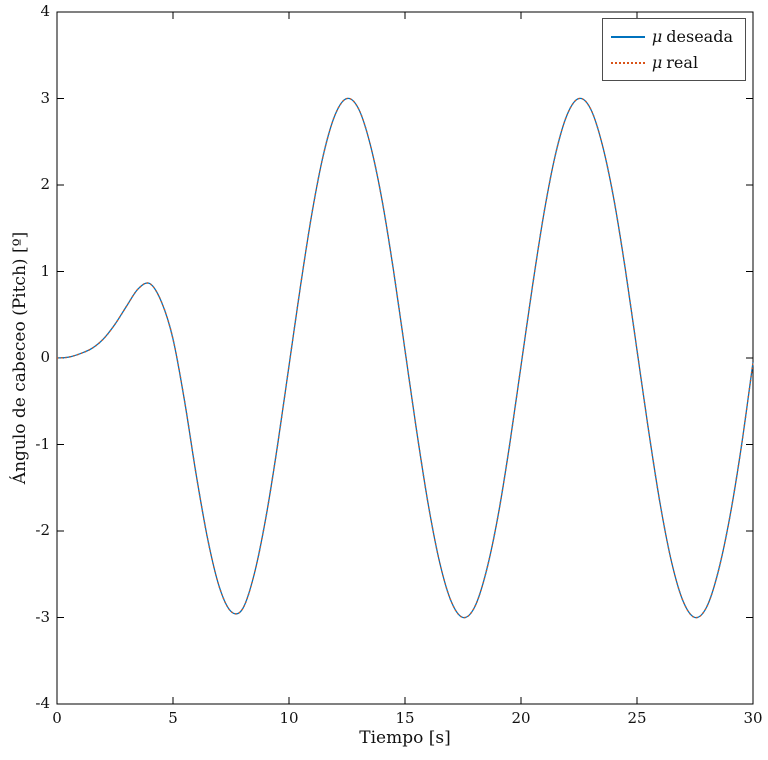 The width and height of the screenshot is (768, 760). I want to click on x-tick-label: 10, so click(289, 718).